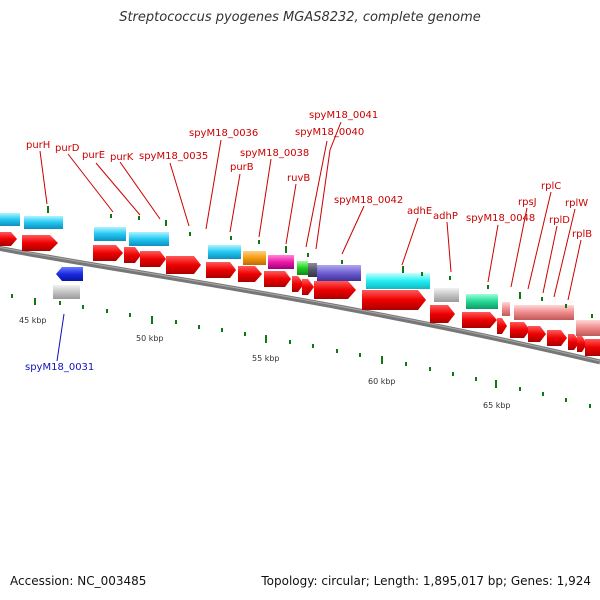 The width and height of the screenshot is (600, 600). Describe the element at coordinates (69, 274) in the screenshot. I see `cds-arrow-reverse` at that location.